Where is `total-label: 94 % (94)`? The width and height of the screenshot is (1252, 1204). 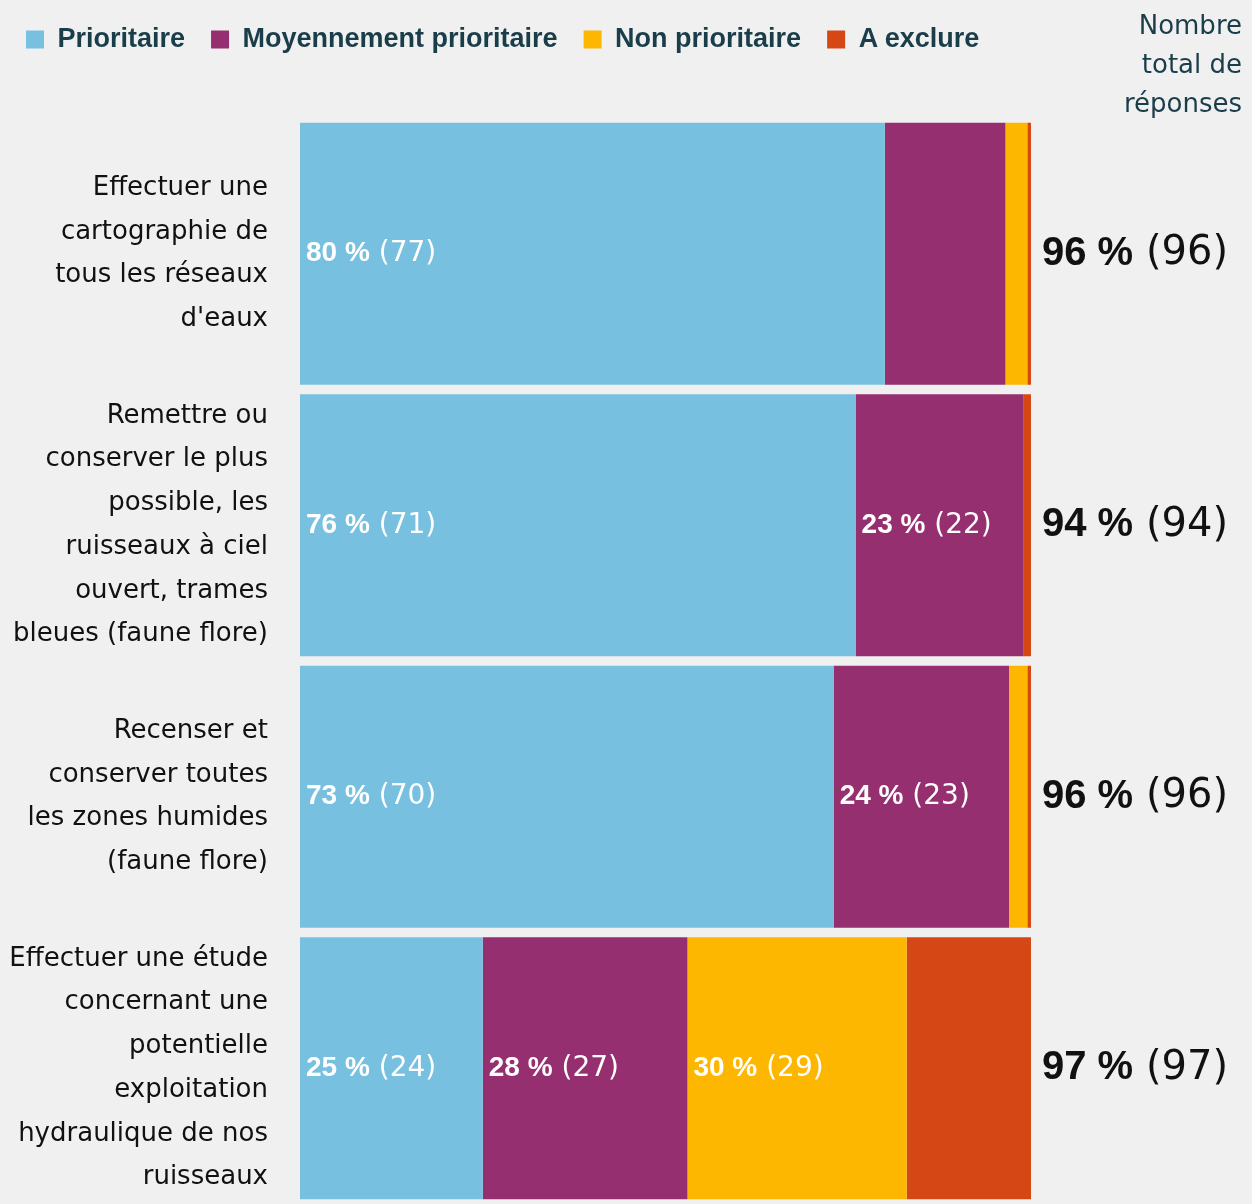 total-label: 94 % (94) is located at coordinates (1135, 521).